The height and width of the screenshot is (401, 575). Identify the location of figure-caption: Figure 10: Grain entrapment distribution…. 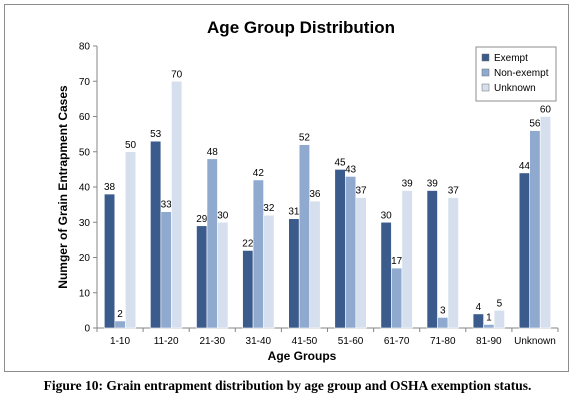
(287, 385).